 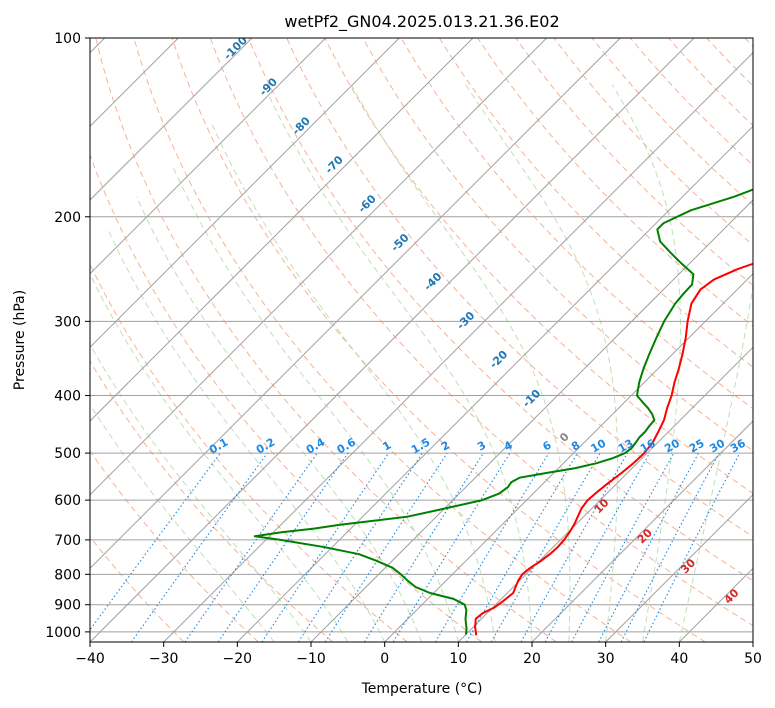 I want to click on chart-title: wetPf2_GN04.2025.013.21.36.E02, so click(x=421, y=22).